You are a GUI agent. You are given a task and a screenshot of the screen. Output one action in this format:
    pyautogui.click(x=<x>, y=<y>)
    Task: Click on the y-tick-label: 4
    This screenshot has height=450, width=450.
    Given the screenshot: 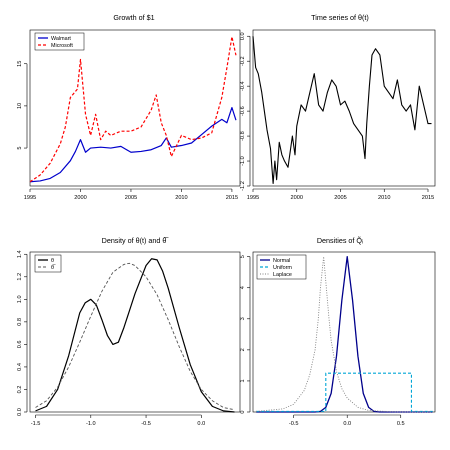 What is the action you would take?
    pyautogui.click(x=243, y=287)
    